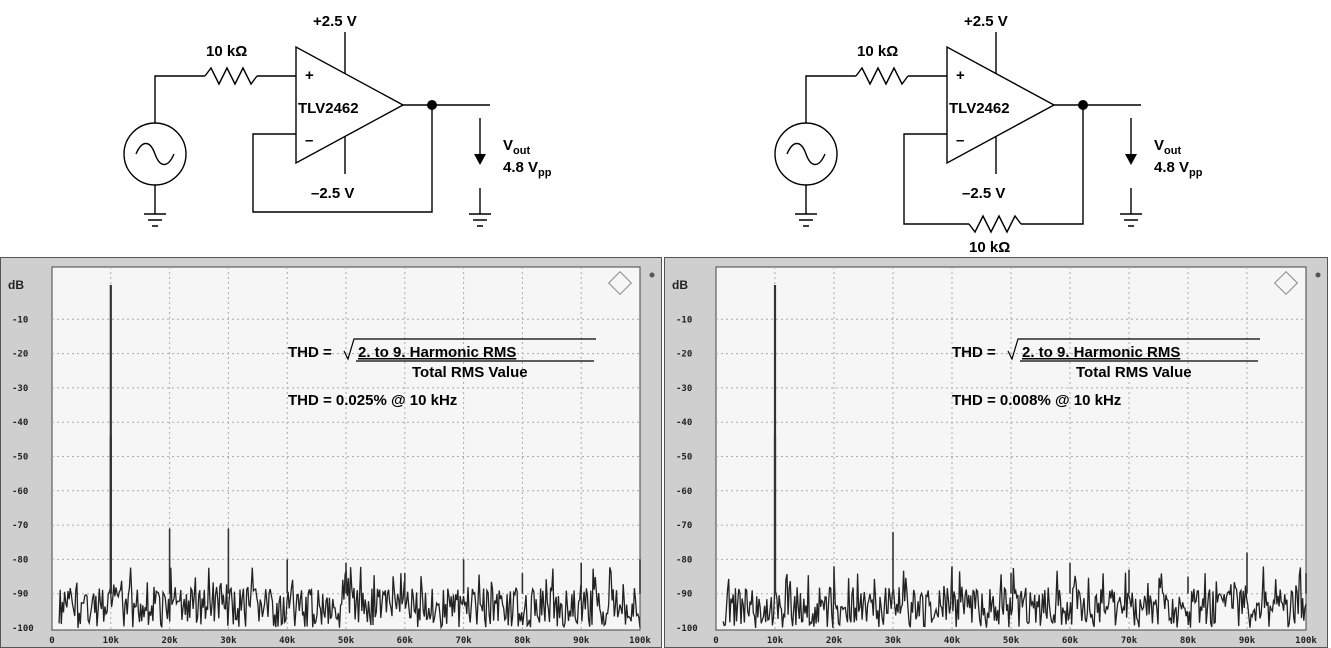 The width and height of the screenshot is (1331, 648). I want to click on feedback-wire, so click(342, 159).